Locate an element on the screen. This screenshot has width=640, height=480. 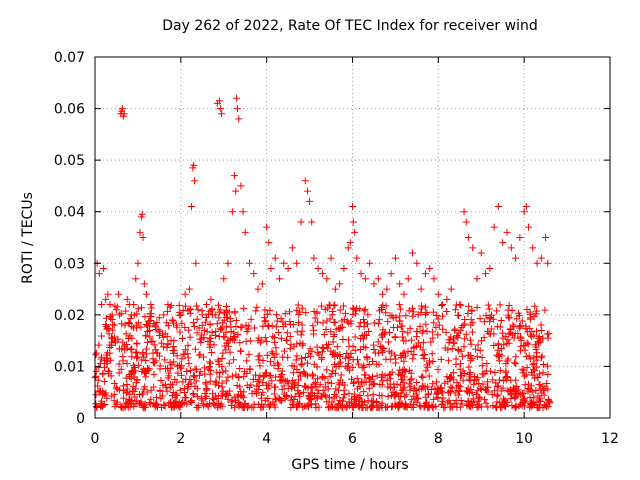
x-tick-label: 6 is located at coordinates (352, 439).